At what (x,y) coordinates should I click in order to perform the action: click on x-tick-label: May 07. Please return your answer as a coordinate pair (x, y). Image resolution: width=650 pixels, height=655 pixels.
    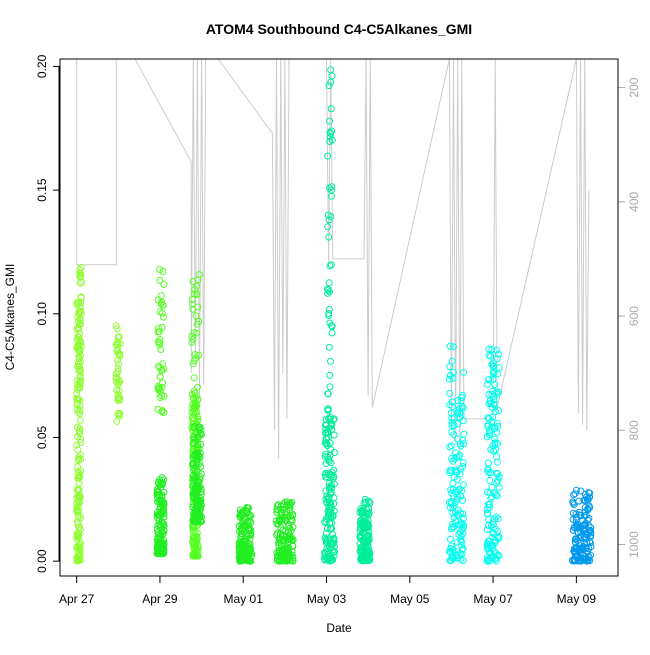
    Looking at the image, I should click on (493, 599).